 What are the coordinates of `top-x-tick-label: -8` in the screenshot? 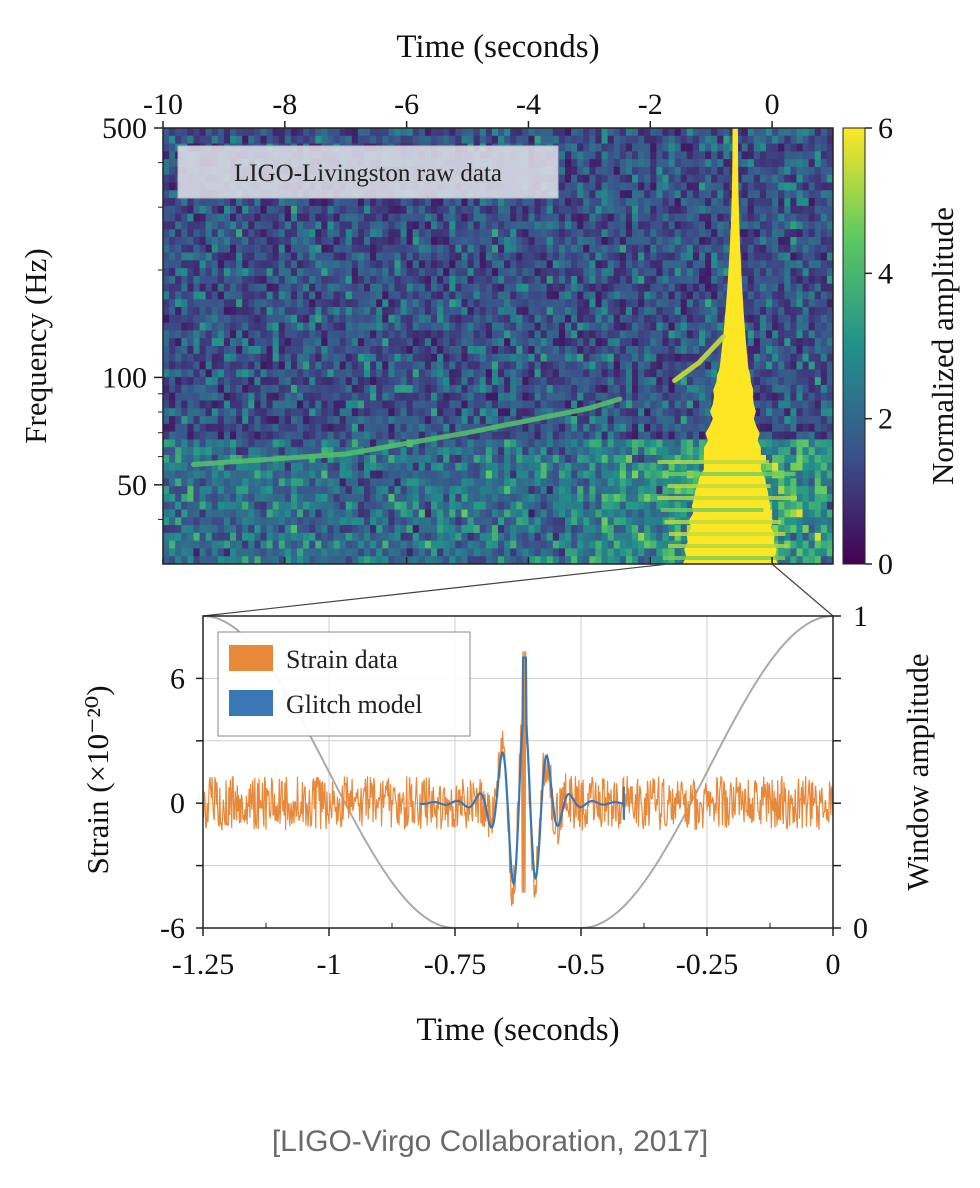 It's located at (284, 104).